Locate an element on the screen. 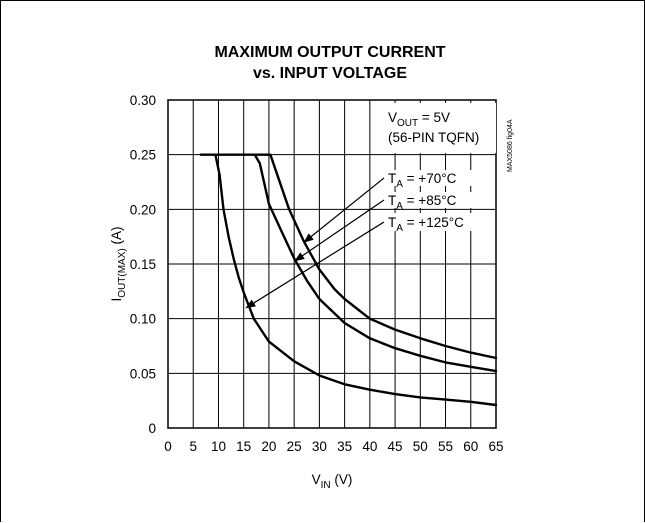 Image resolution: width=645 pixels, height=523 pixels. y-tick-label: 0.05 is located at coordinates (143, 373).